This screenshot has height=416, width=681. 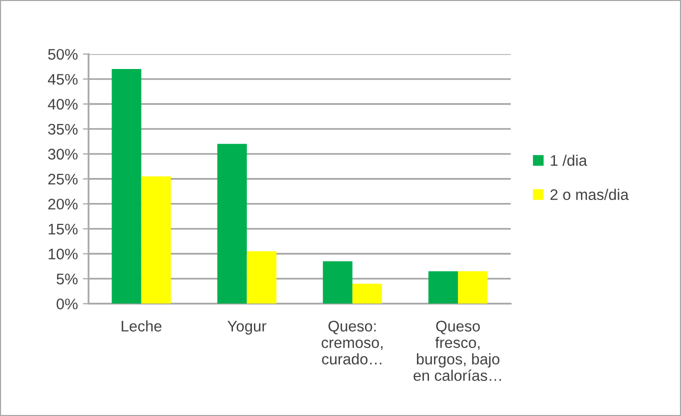 I want to click on y-tick-label: 35%, so click(x=63, y=129).